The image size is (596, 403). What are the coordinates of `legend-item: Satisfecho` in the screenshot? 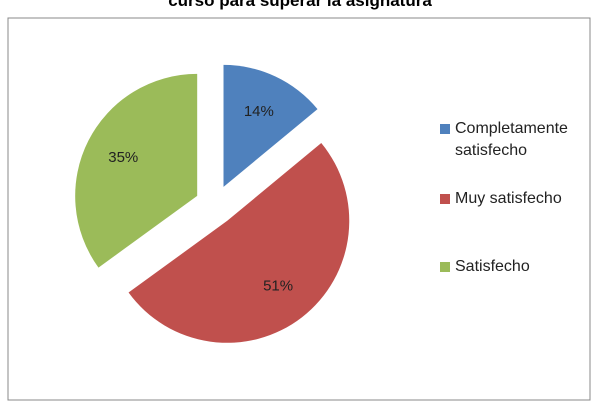 It's located at (510, 267).